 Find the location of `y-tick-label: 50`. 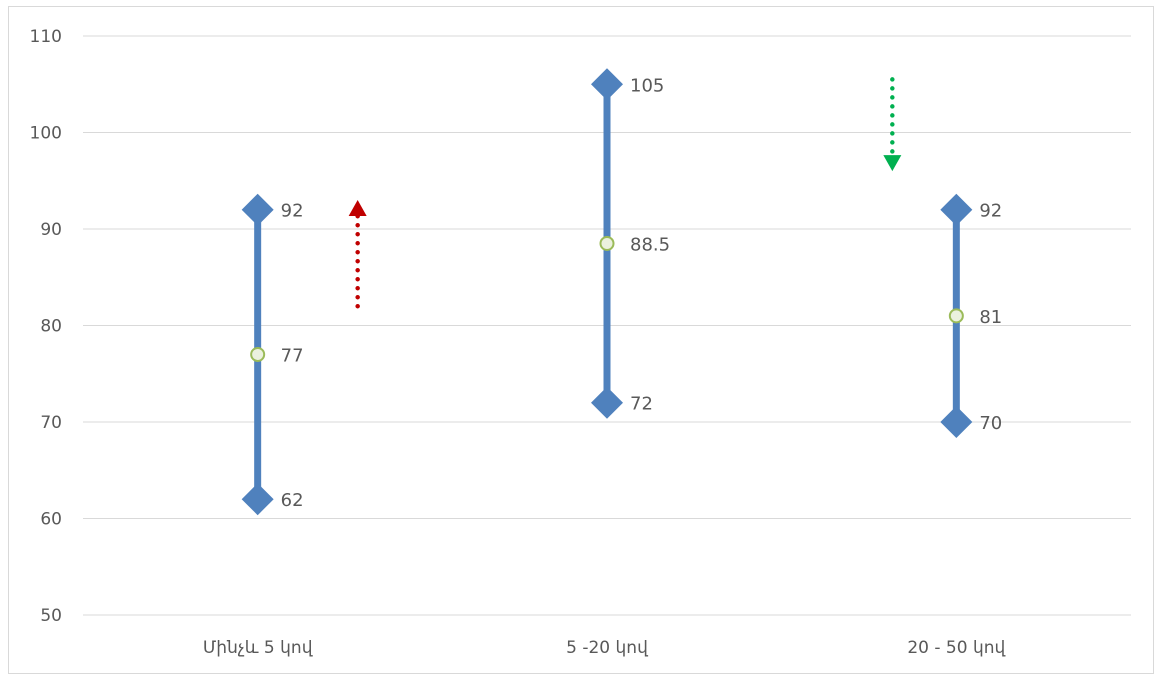

y-tick-label: 50 is located at coordinates (51, 616).